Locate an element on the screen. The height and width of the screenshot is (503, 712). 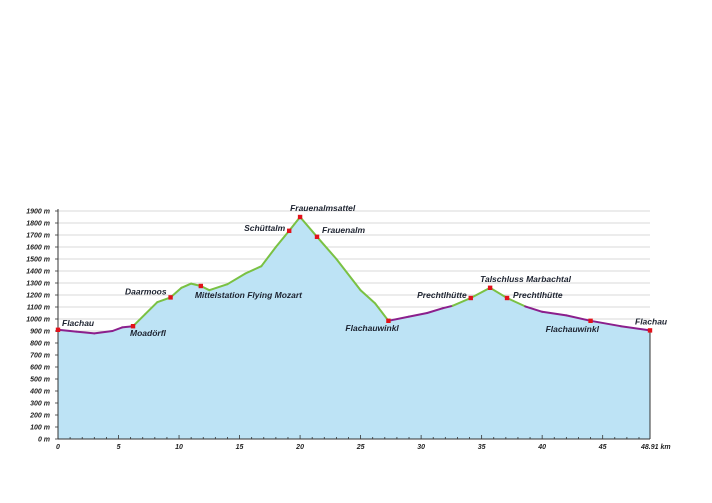
waypoint-label: Mittelstation Flying Mozart is located at coordinates (249, 295).